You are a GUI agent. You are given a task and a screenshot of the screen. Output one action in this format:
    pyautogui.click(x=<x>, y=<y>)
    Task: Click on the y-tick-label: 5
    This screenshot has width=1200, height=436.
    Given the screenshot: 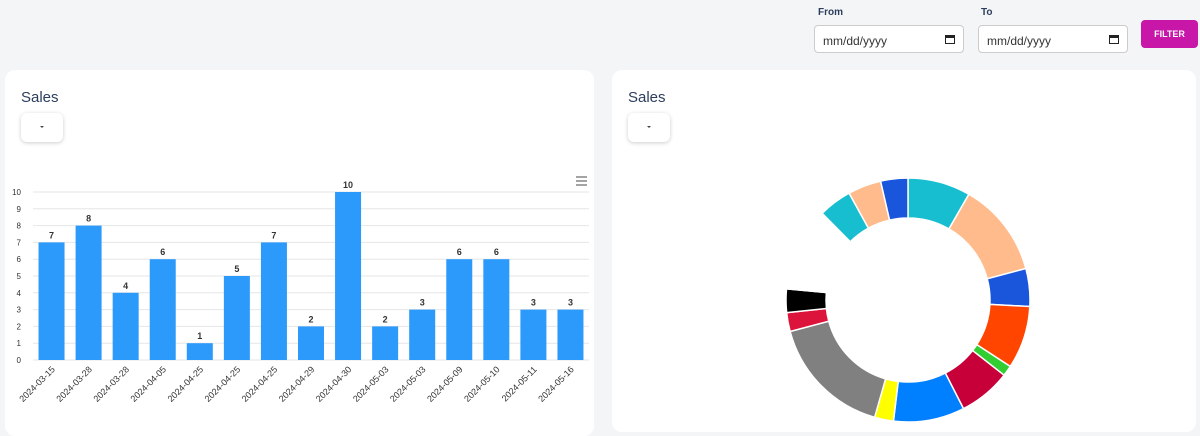 What is the action you would take?
    pyautogui.click(x=19, y=276)
    